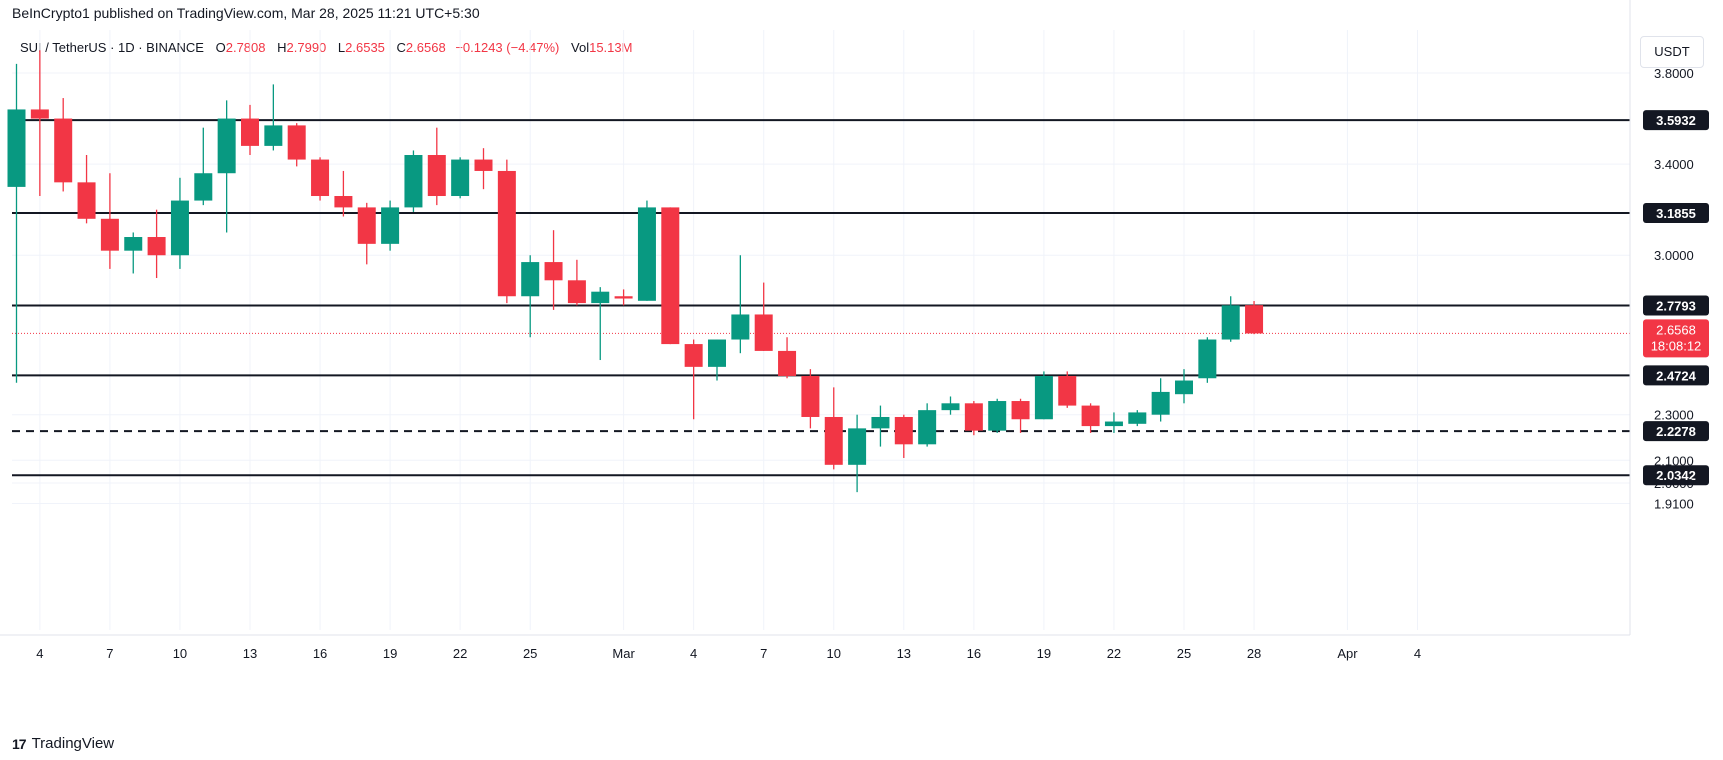 The height and width of the screenshot is (760, 1723). What do you see at coordinates (1674, 504) in the screenshot?
I see `price-tick-label: 1.9100` at bounding box center [1674, 504].